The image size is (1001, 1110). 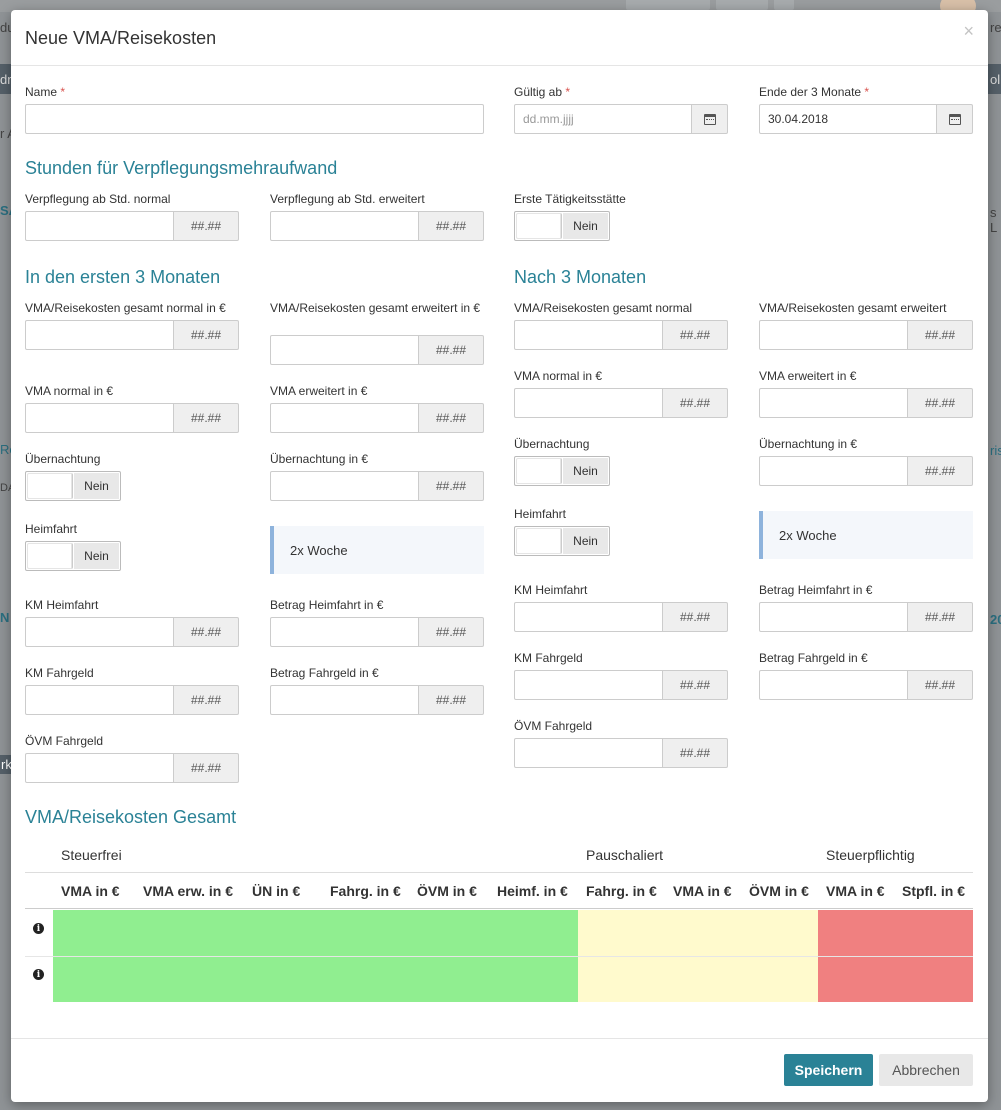 What do you see at coordinates (254, 119) in the screenshot?
I see `name-input` at bounding box center [254, 119].